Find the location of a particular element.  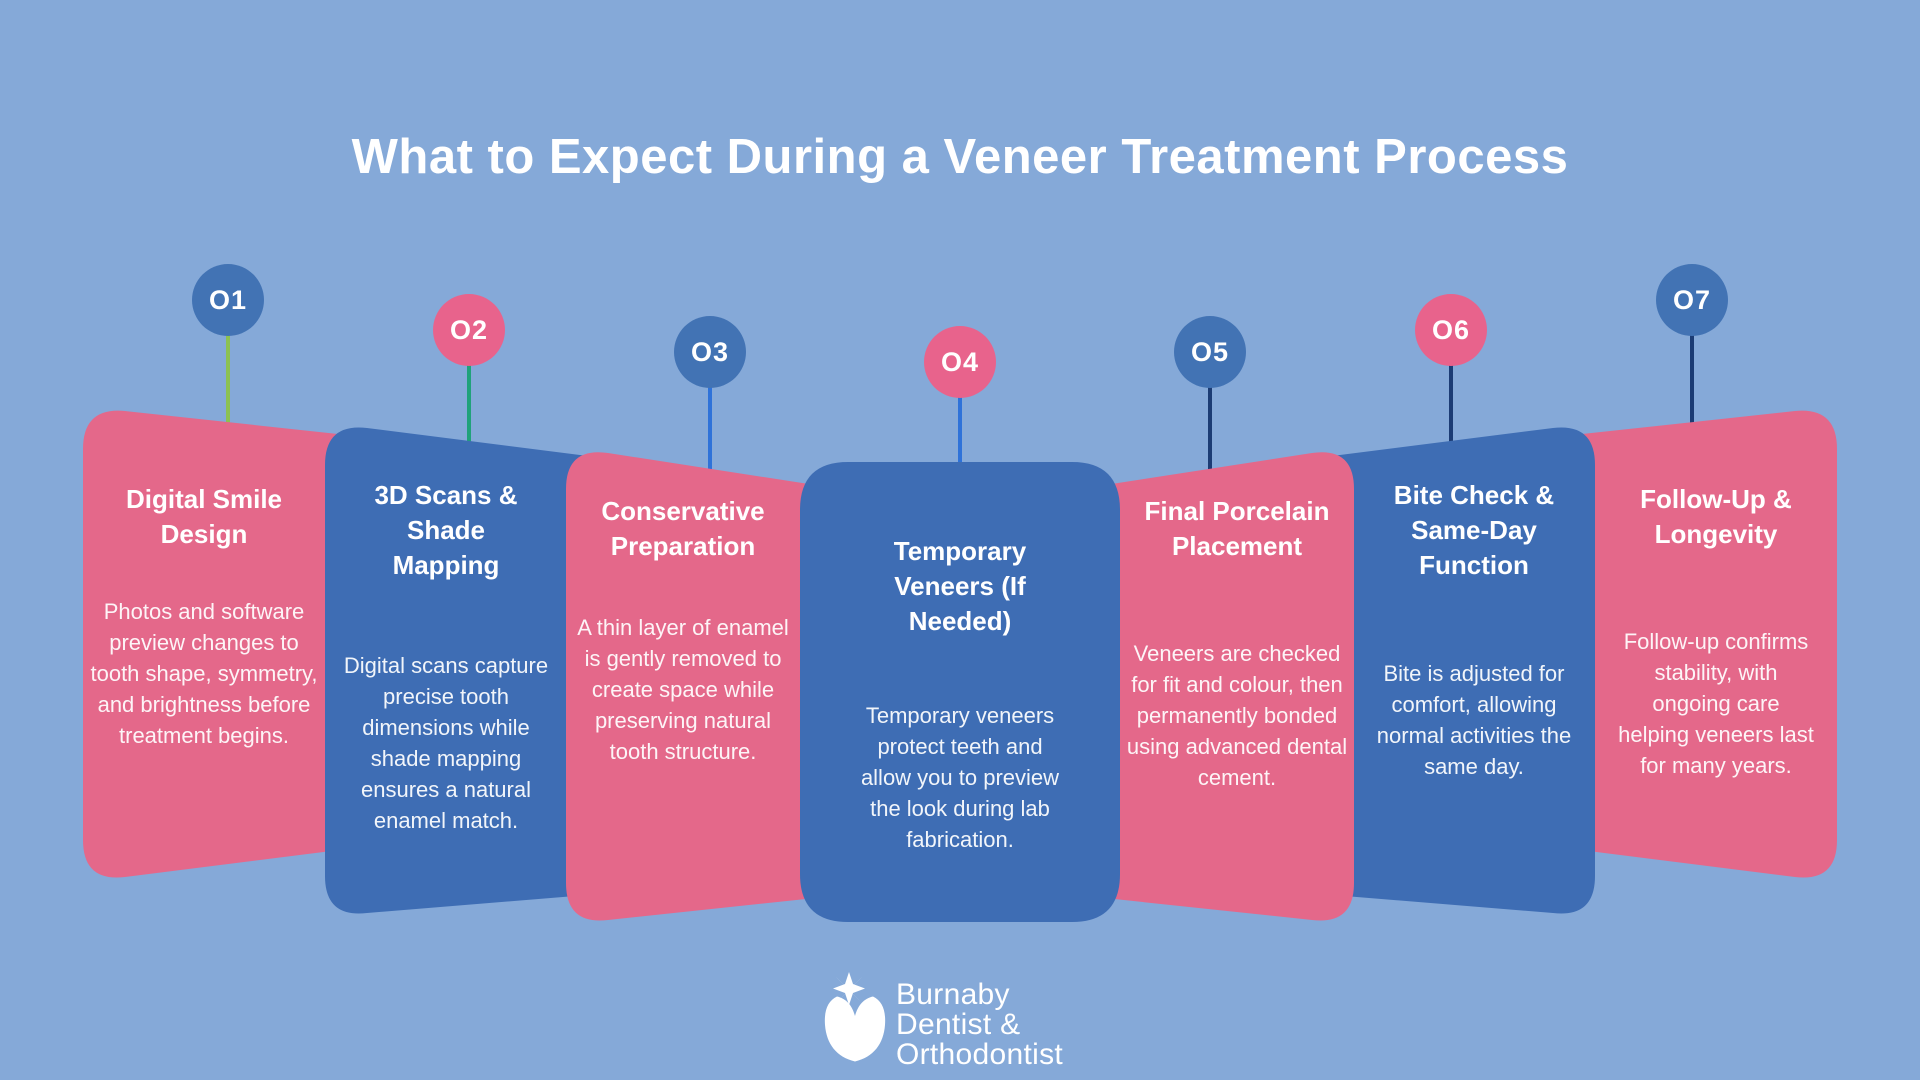

logo-line-2: Dentist & is located at coordinates (958, 1024).